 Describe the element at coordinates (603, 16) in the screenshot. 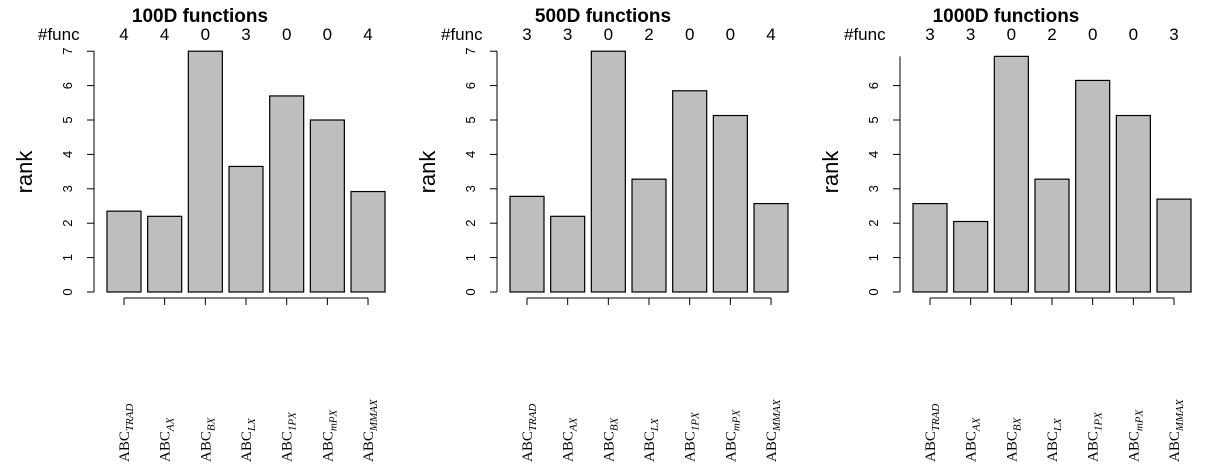

I see `chart-title: 500D functions` at that location.